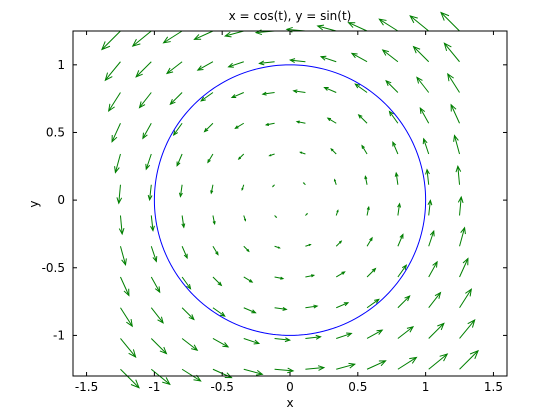 This screenshot has height=420, width=560. I want to click on x-tick-label: 1, so click(426, 387).